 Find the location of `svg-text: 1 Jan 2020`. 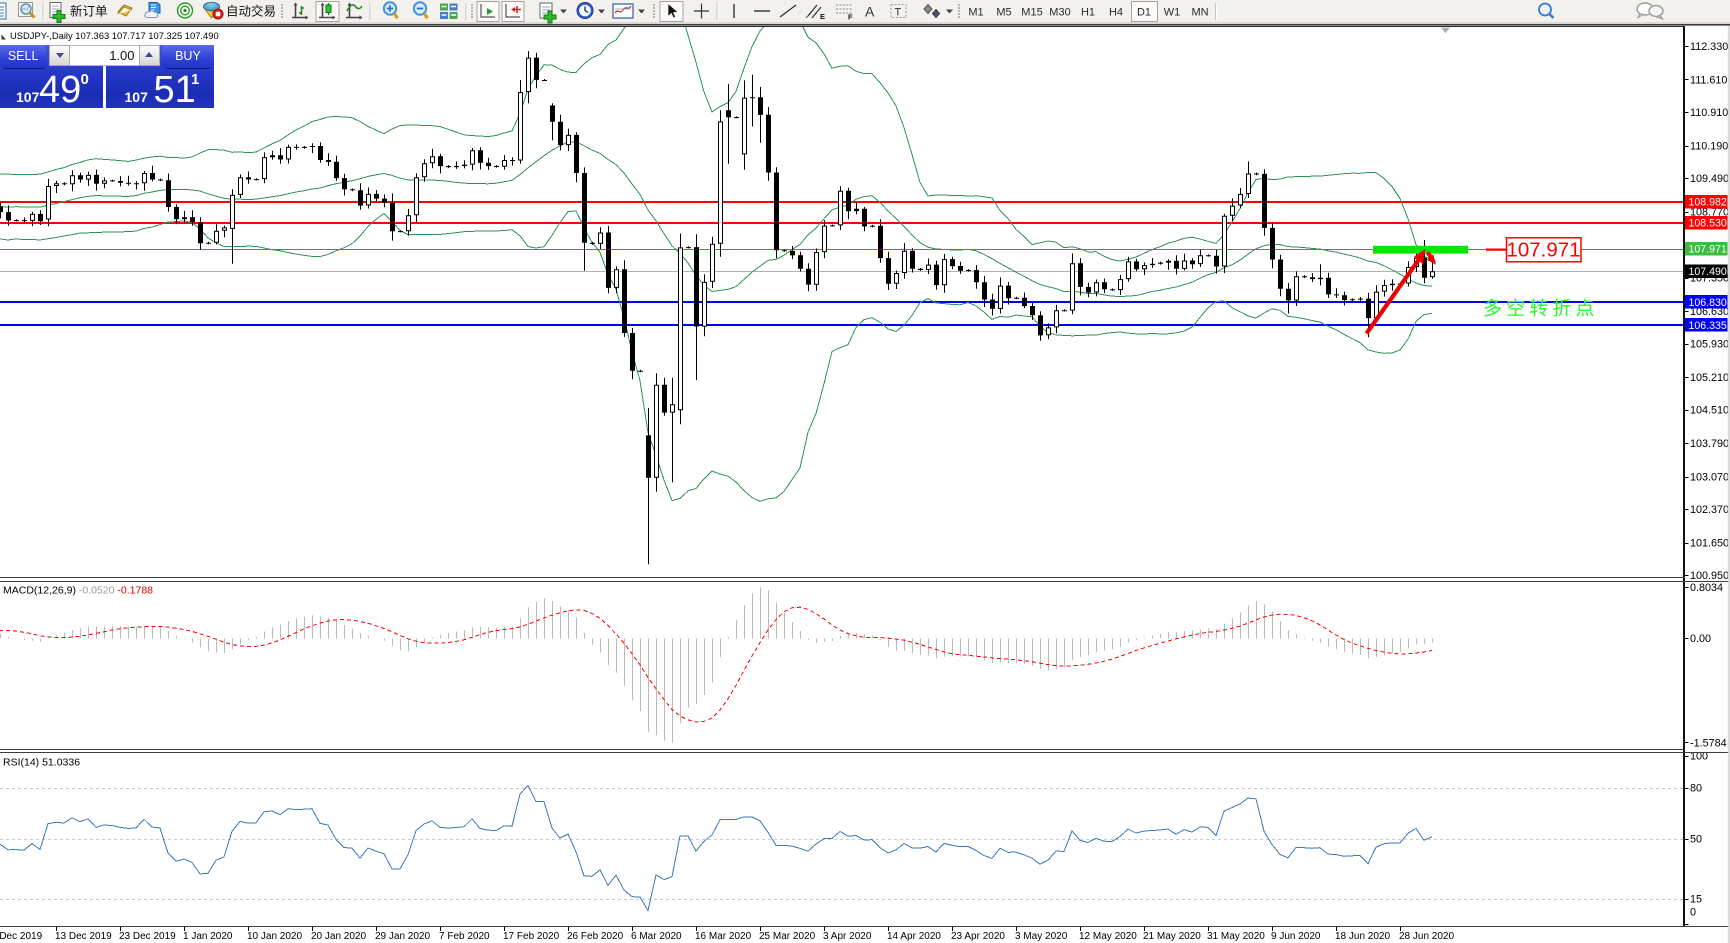

svg-text: 1 Jan 2020 is located at coordinates (208, 936).